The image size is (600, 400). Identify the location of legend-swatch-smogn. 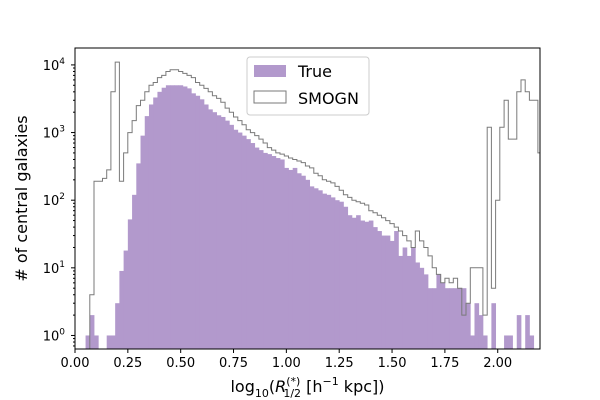
(270, 97).